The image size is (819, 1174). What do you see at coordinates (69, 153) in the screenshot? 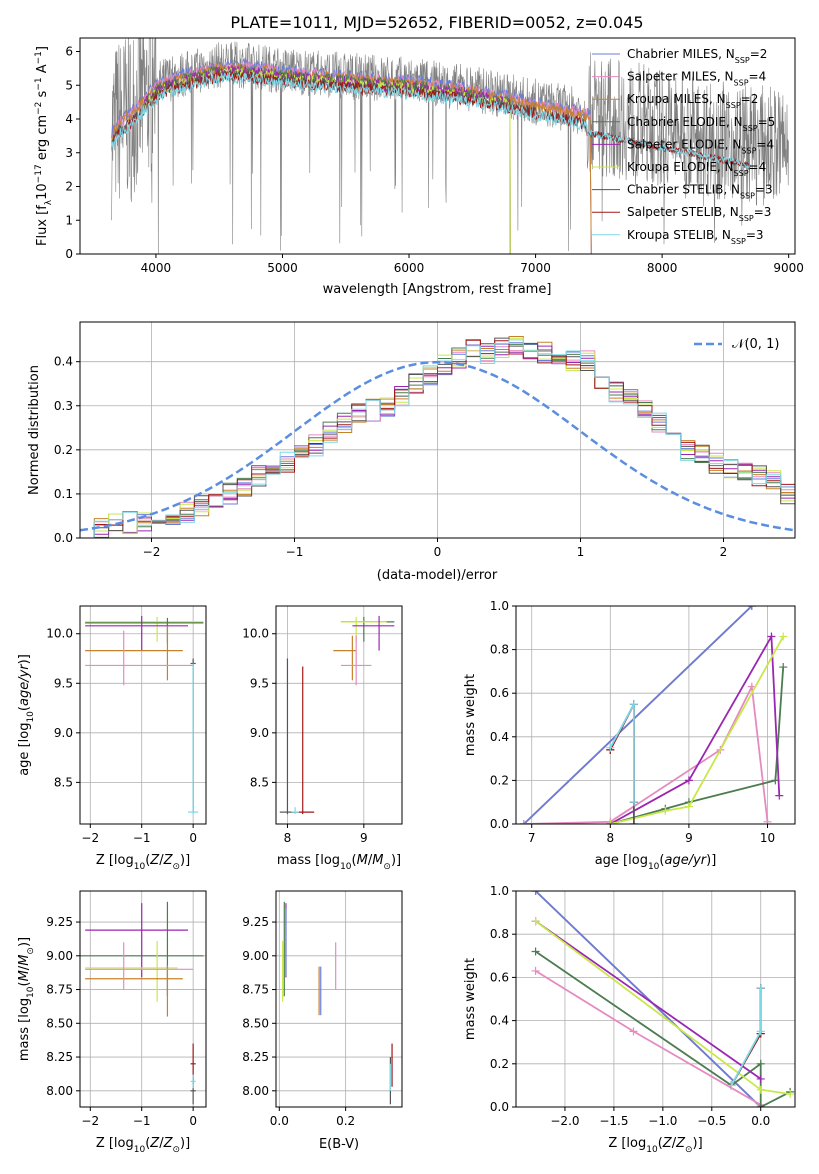
I see `y-tick-label: 3` at bounding box center [69, 153].